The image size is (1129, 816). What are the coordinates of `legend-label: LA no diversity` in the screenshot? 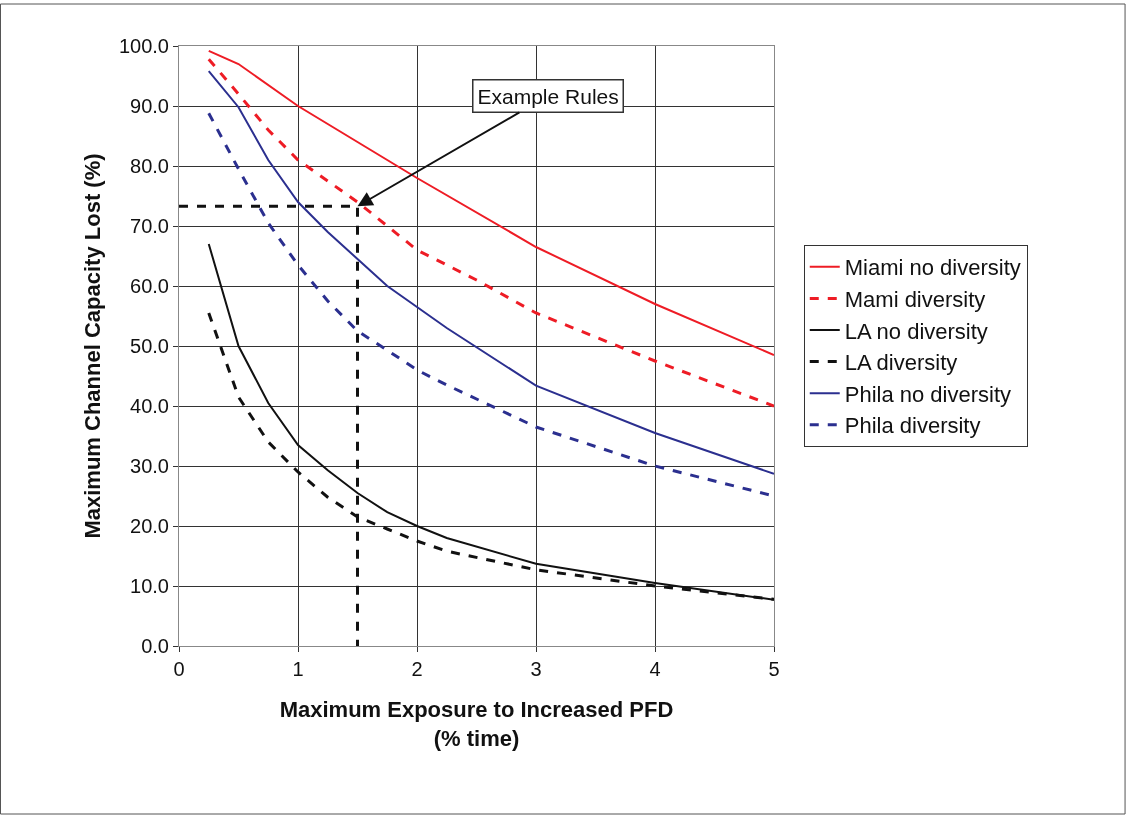 It's located at (916, 331).